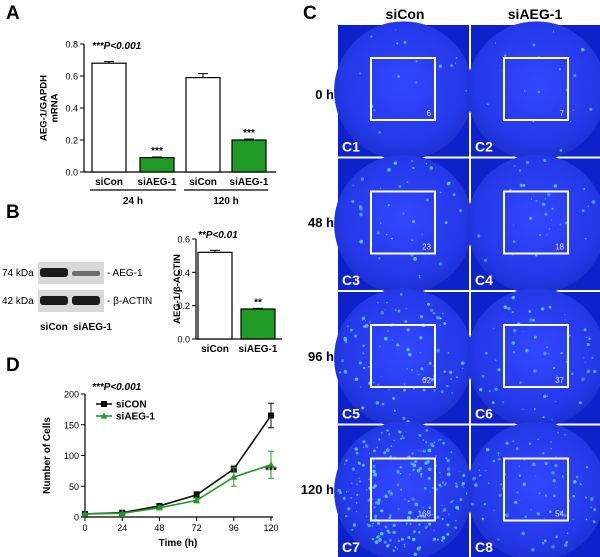 This screenshot has height=557, width=600. What do you see at coordinates (177, 289) in the screenshot?
I see `panel-b-y-axis-label: AEG-1/β-ACTIN` at bounding box center [177, 289].